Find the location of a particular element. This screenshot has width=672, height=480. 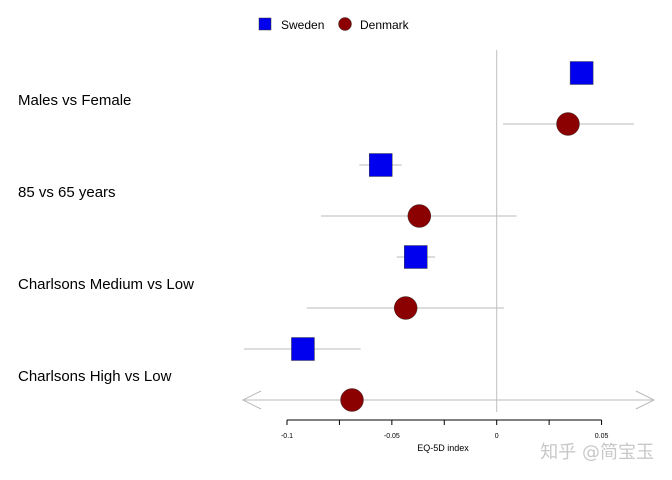

x-axis-label: EQ-5D index is located at coordinates (443, 448).